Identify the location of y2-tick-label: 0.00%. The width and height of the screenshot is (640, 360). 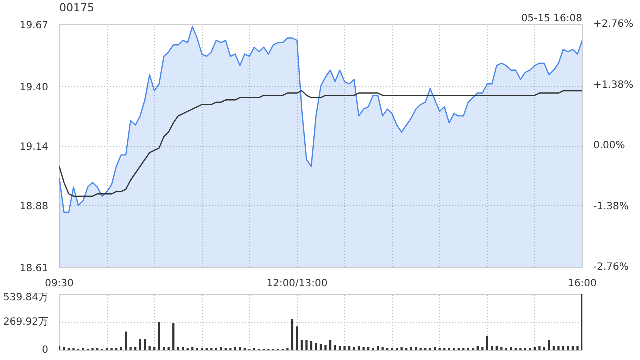
(610, 146).